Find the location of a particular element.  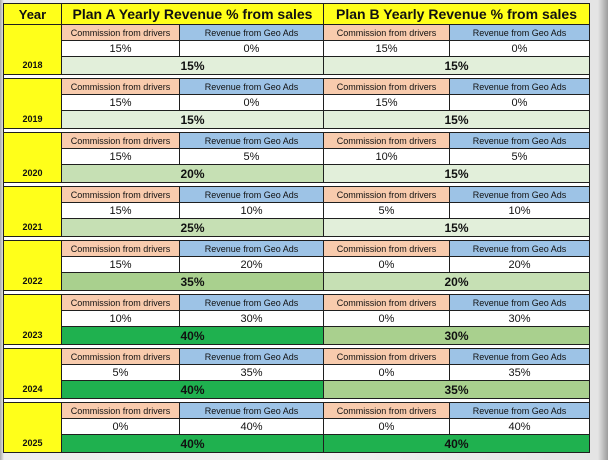

plan-b-total: 30% is located at coordinates (456, 335).